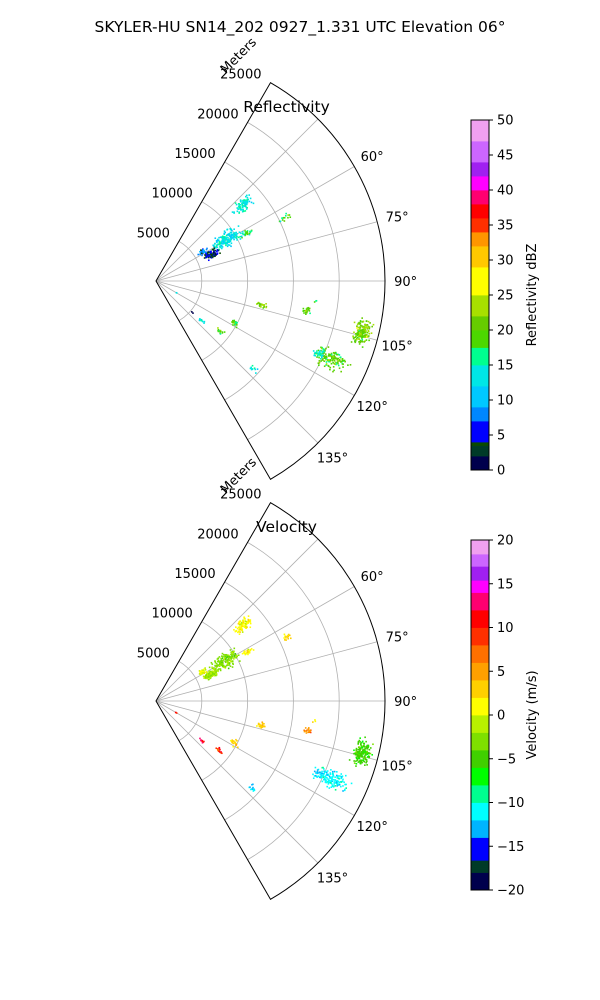  I want to click on colorbar-tick-label: 25, so click(505, 296).